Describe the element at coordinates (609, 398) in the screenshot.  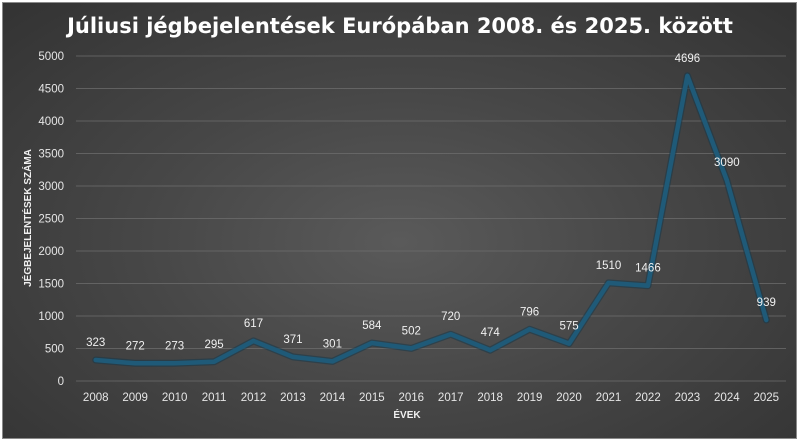
I see `x-tick-label: 2021` at that location.